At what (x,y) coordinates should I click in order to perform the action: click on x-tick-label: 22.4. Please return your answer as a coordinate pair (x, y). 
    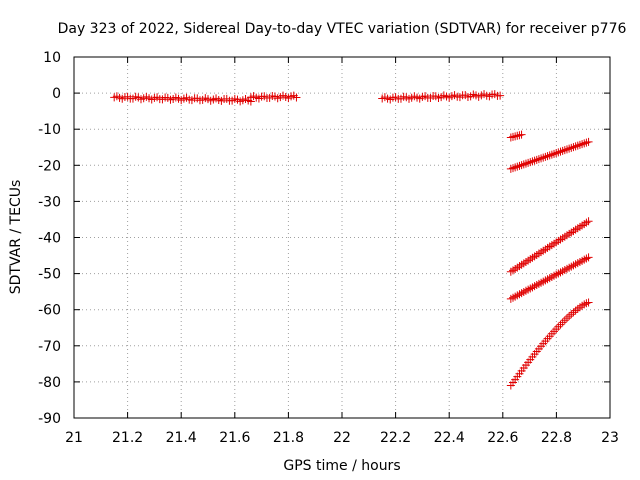
    Looking at the image, I should click on (449, 438).